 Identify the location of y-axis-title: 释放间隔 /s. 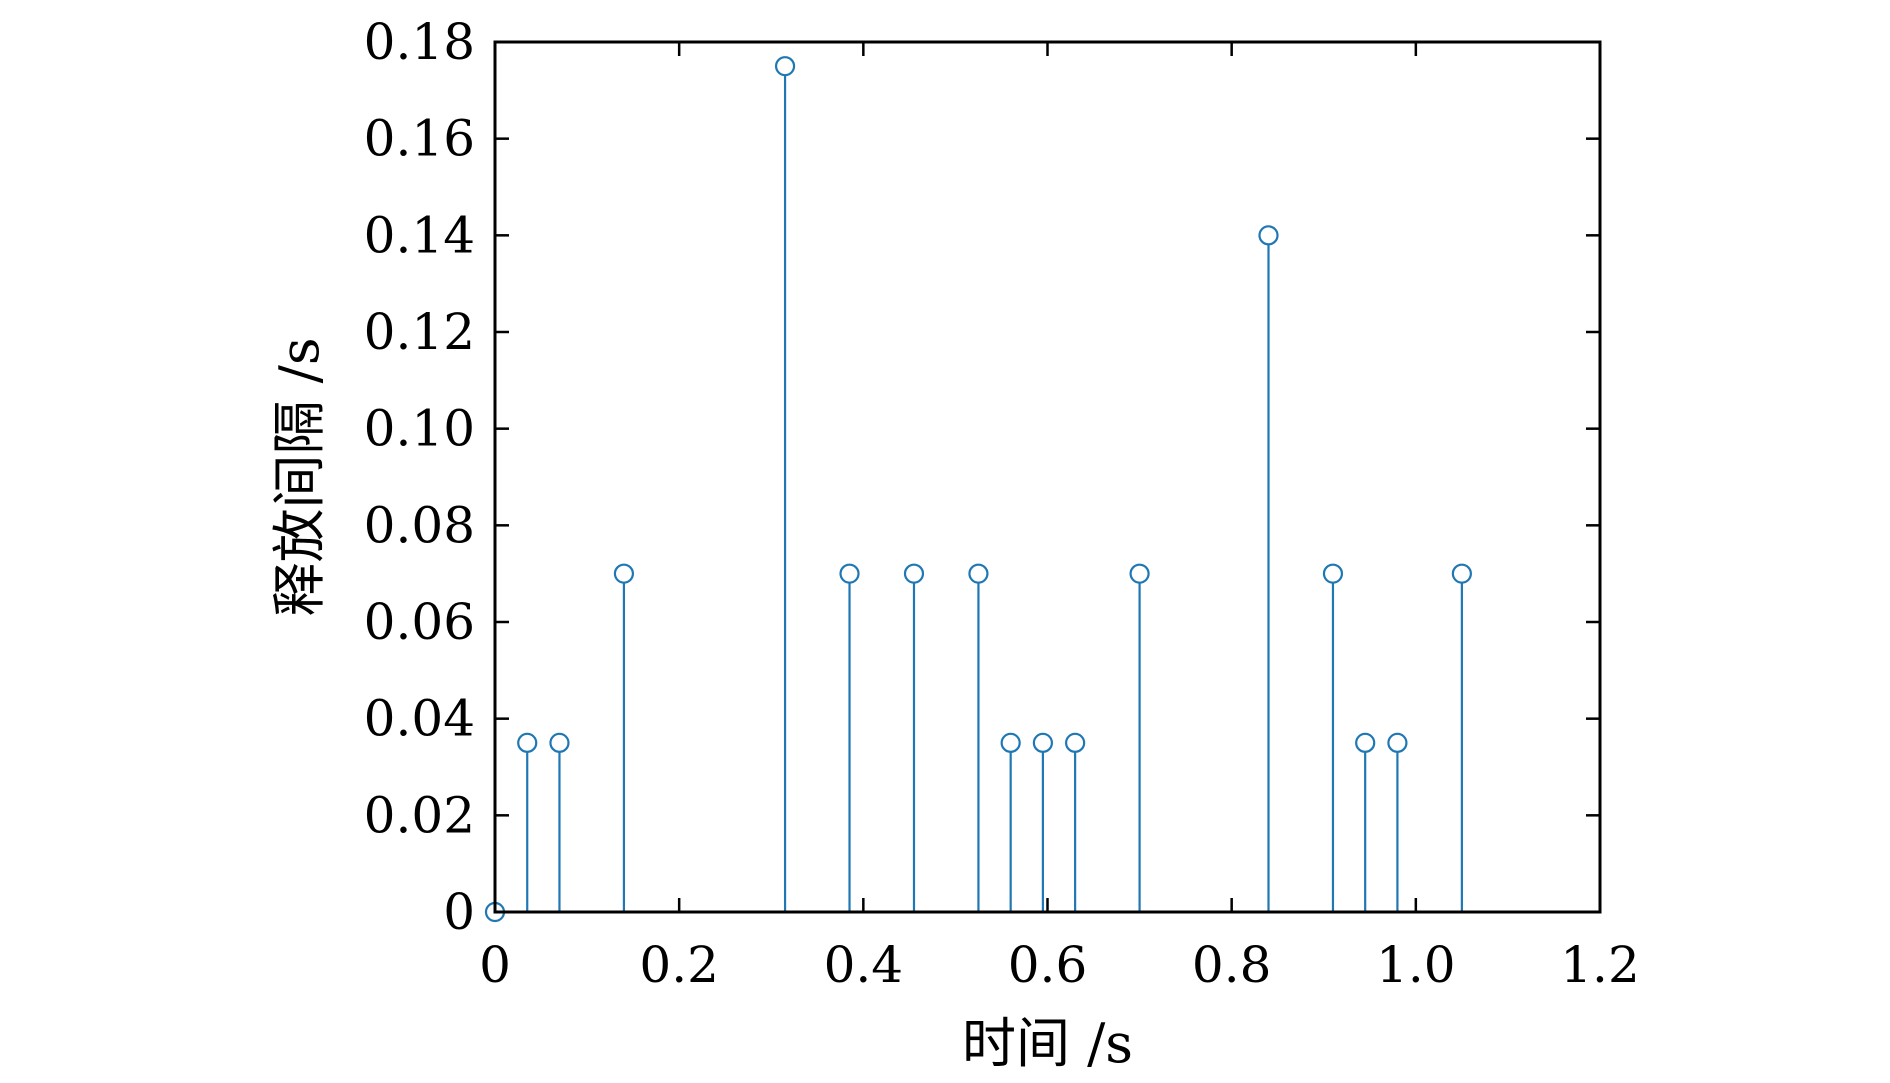
(299, 476).